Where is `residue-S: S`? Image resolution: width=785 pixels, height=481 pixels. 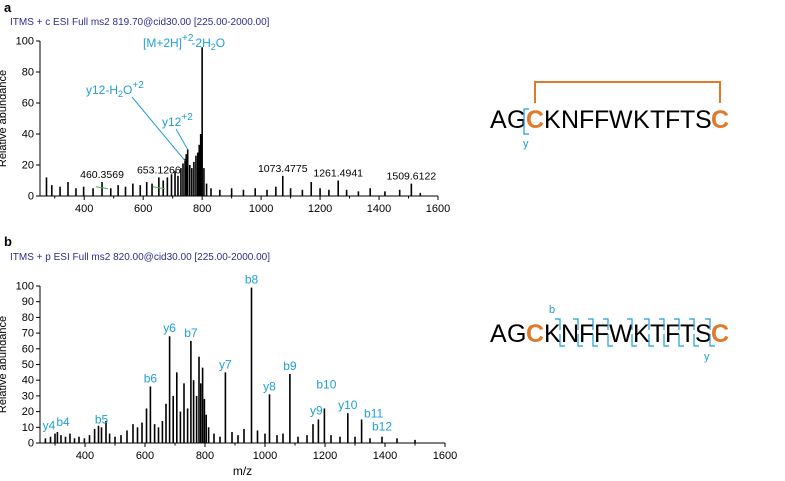
residue-S: S is located at coordinates (703, 120).